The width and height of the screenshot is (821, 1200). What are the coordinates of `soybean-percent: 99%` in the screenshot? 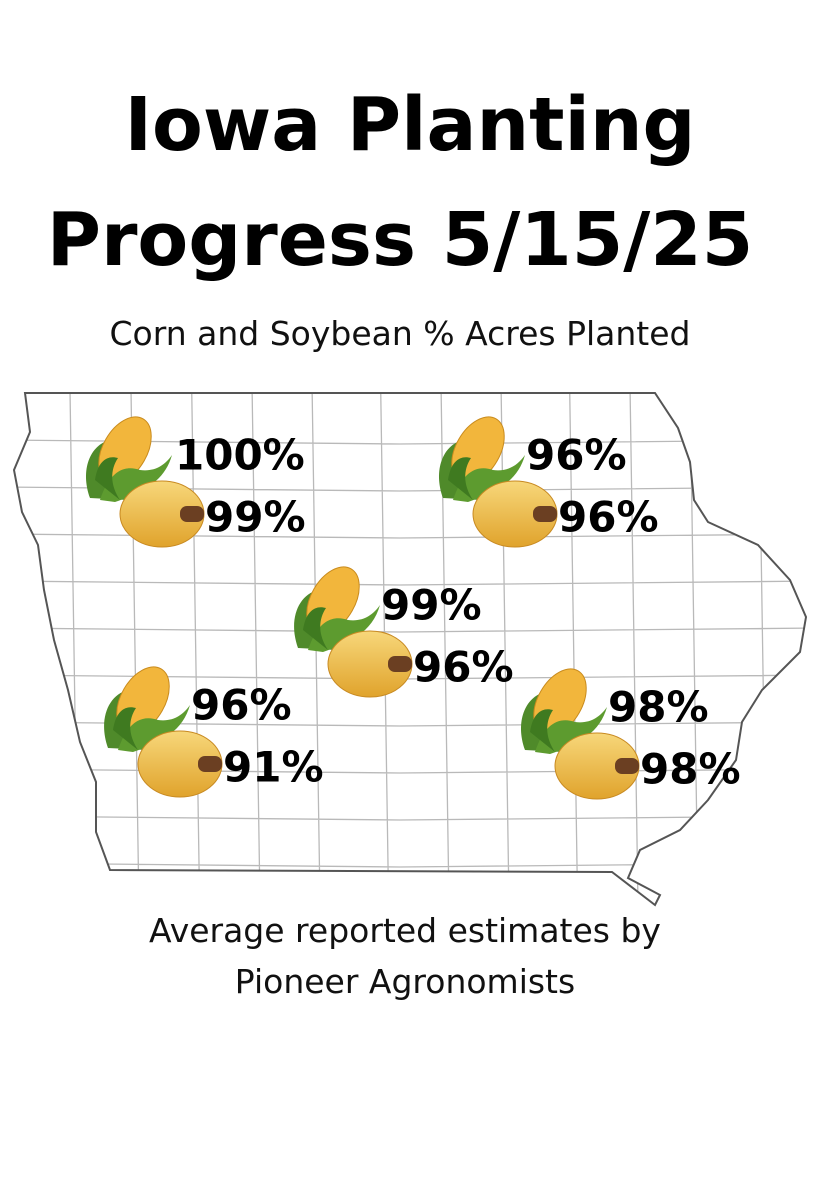 It's located at (255, 517).